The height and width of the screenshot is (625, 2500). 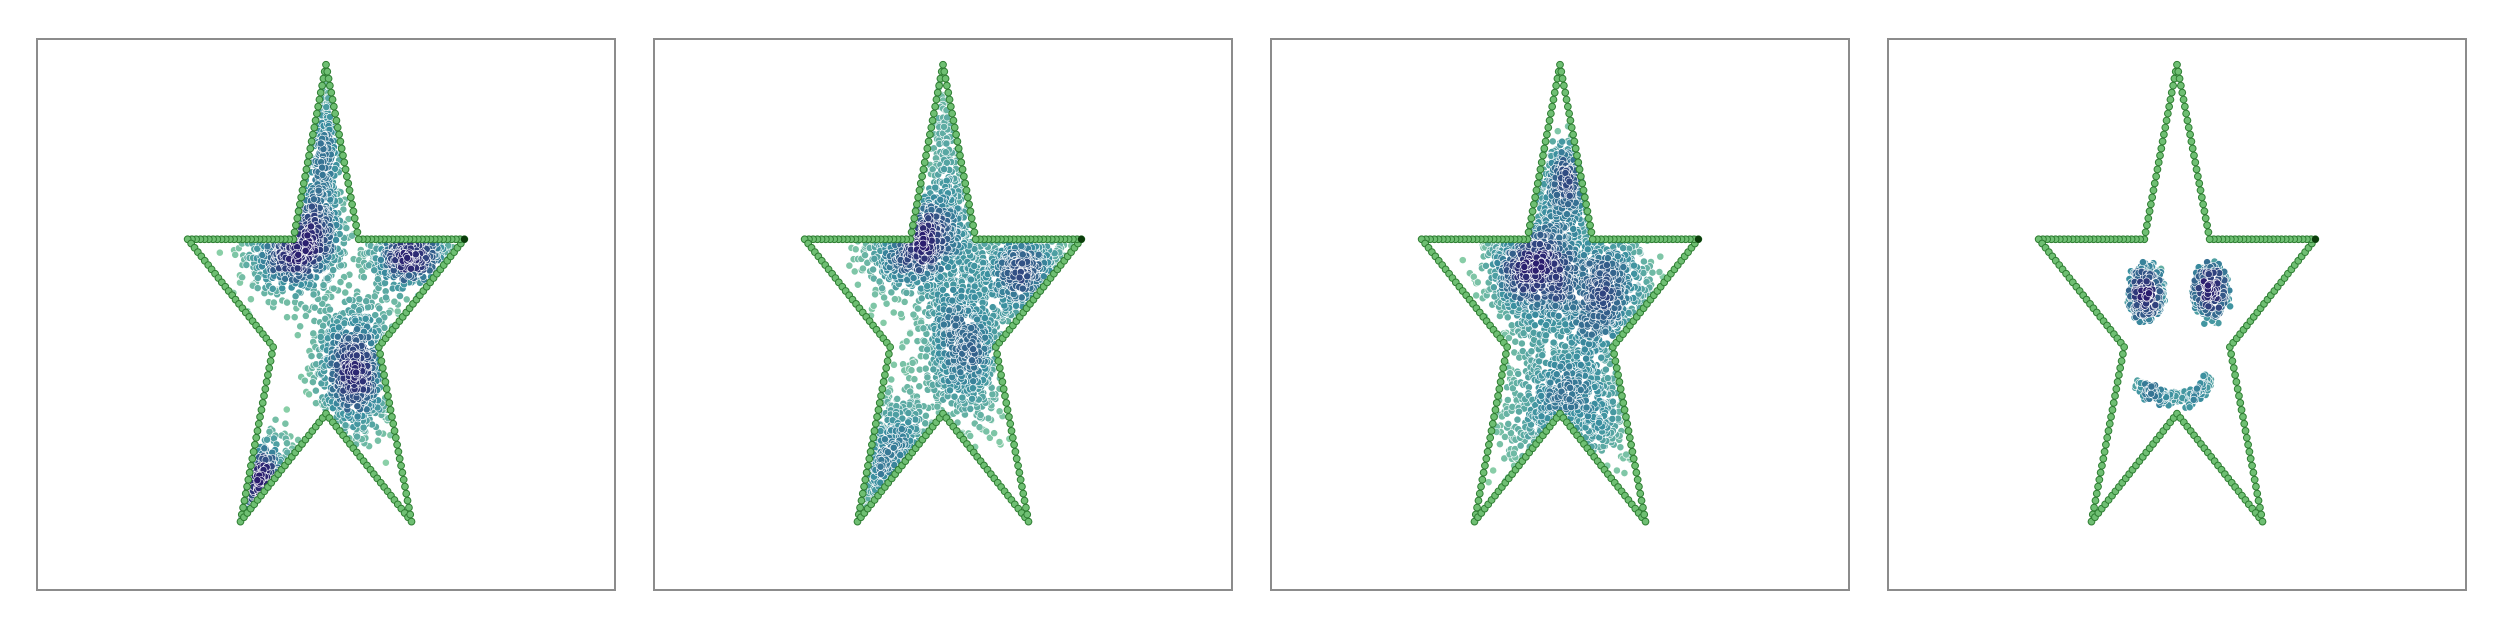 I want to click on star-outline-points, so click(x=326, y=293).